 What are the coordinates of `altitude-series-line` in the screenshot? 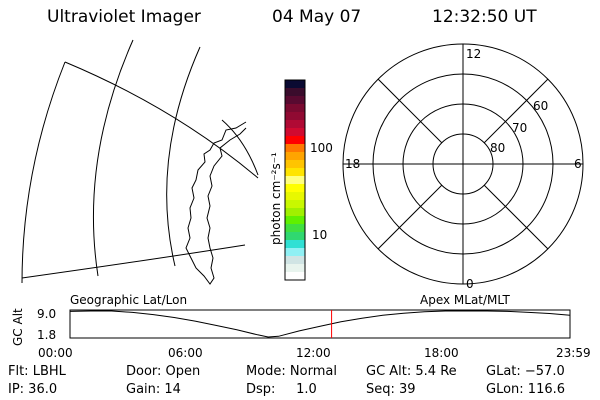 It's located at (320, 324).